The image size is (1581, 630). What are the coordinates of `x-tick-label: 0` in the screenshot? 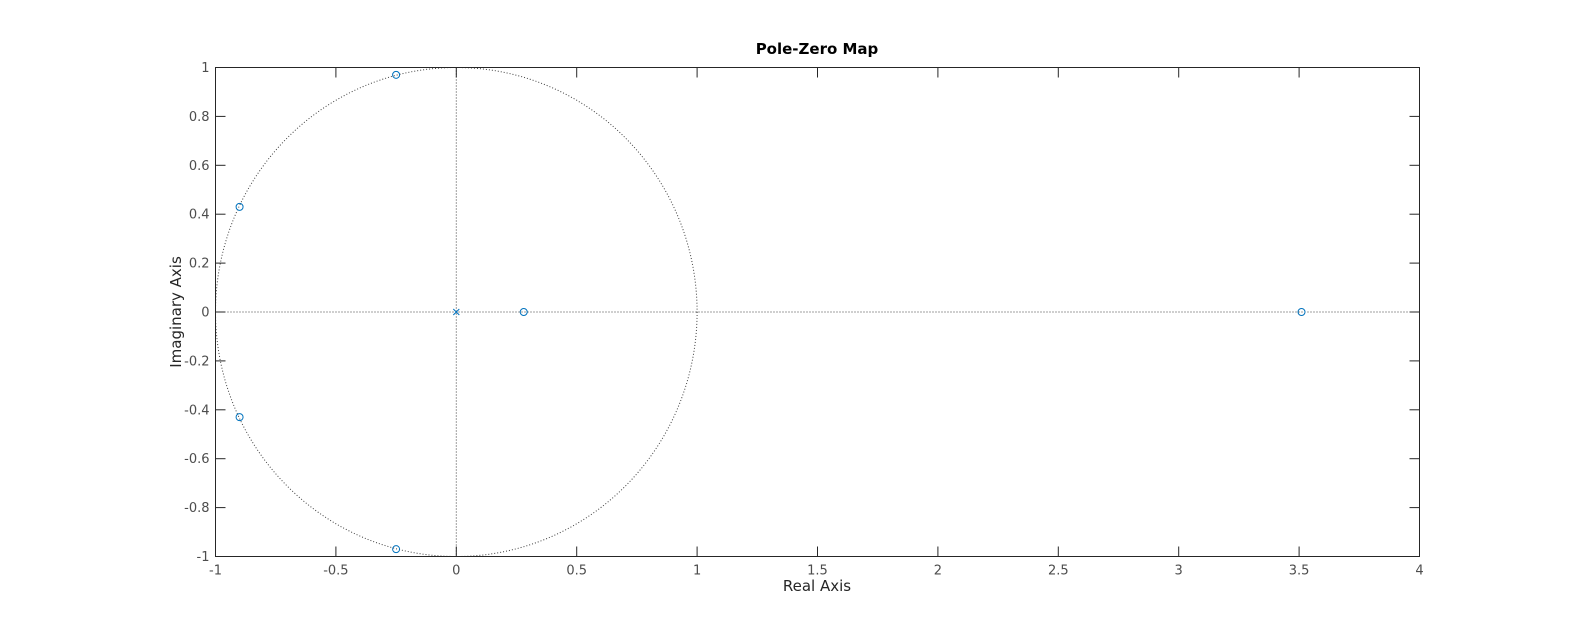 It's located at (456, 571).